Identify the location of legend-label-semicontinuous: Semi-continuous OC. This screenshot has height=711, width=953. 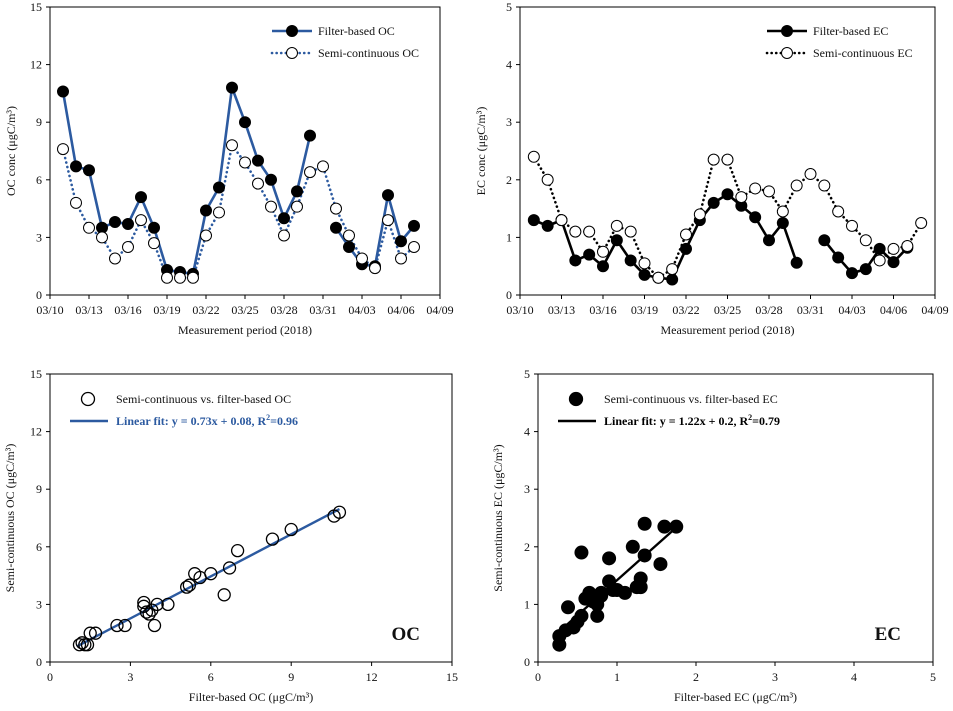
(368, 53).